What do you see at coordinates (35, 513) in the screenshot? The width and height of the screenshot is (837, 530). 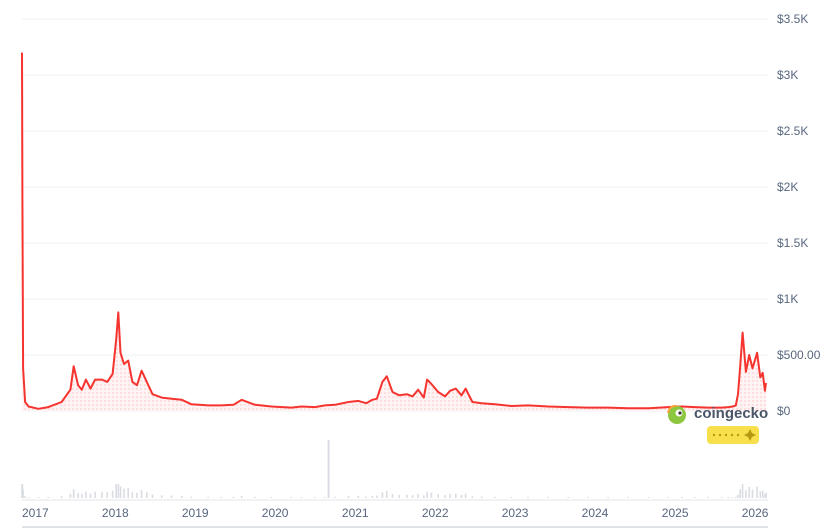 I see `x-tick-label: 2017` at bounding box center [35, 513].